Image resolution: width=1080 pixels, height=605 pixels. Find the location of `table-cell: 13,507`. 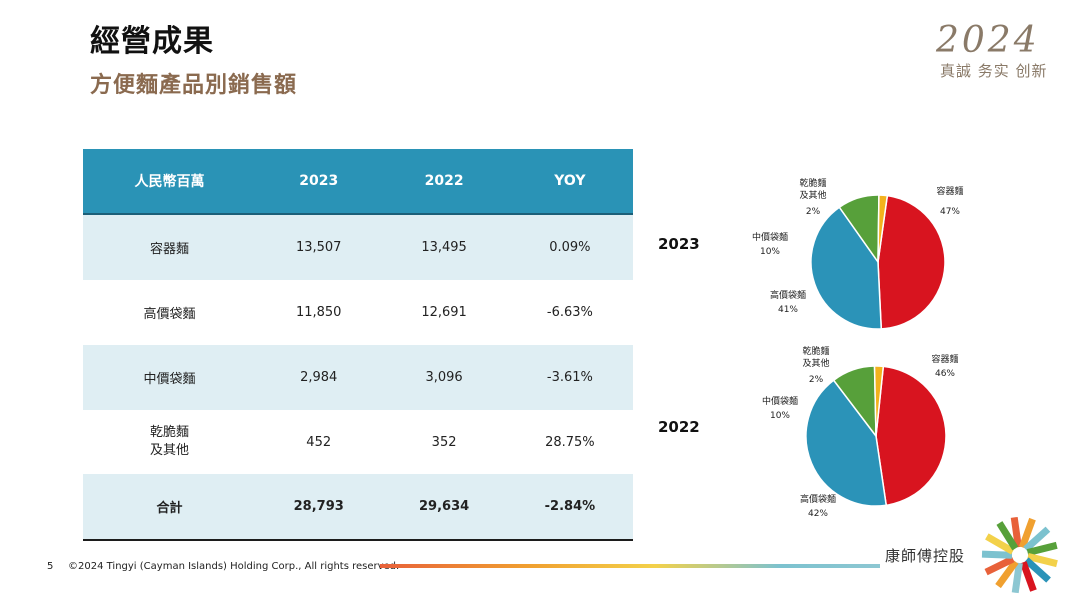

table-cell: 13,507 is located at coordinates (319, 247).